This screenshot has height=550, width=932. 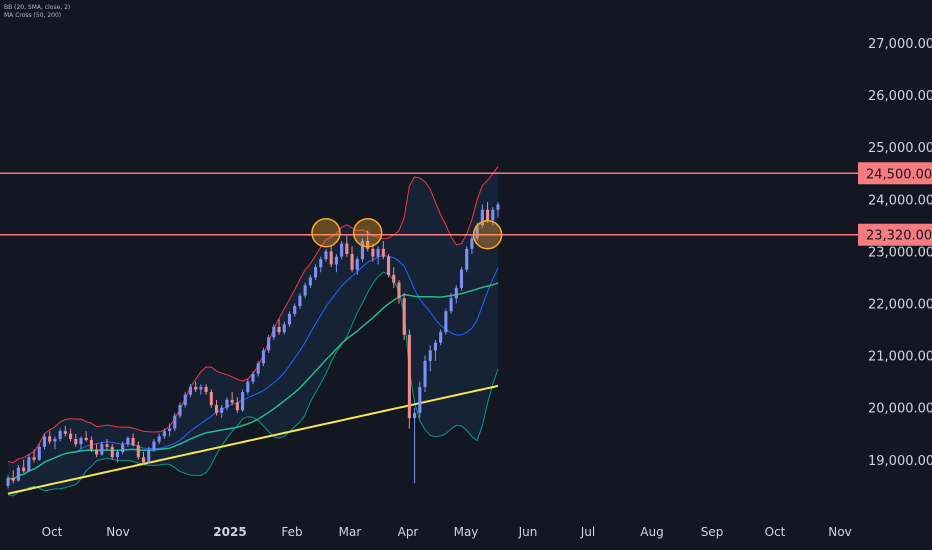 What do you see at coordinates (899, 174) in the screenshot?
I see `level-badge-label: 24,500.00` at bounding box center [899, 174].